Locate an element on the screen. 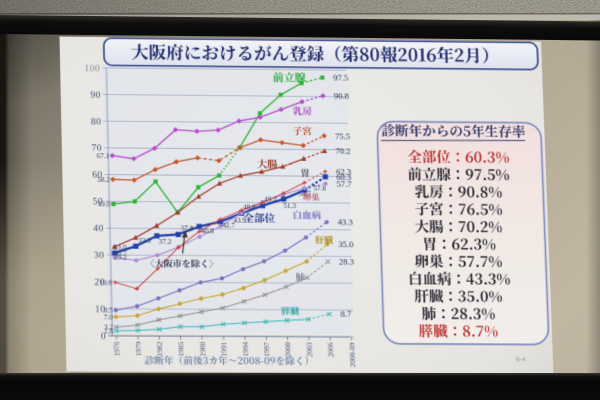  svg-text: 1982 is located at coordinates (160, 348).